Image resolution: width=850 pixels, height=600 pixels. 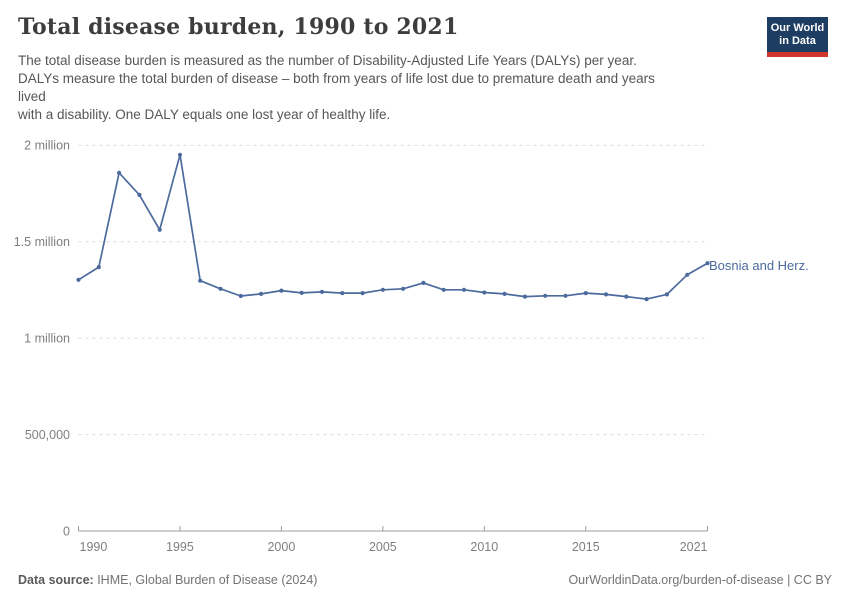 What do you see at coordinates (180, 154) in the screenshot?
I see `data-point-1995` at bounding box center [180, 154].